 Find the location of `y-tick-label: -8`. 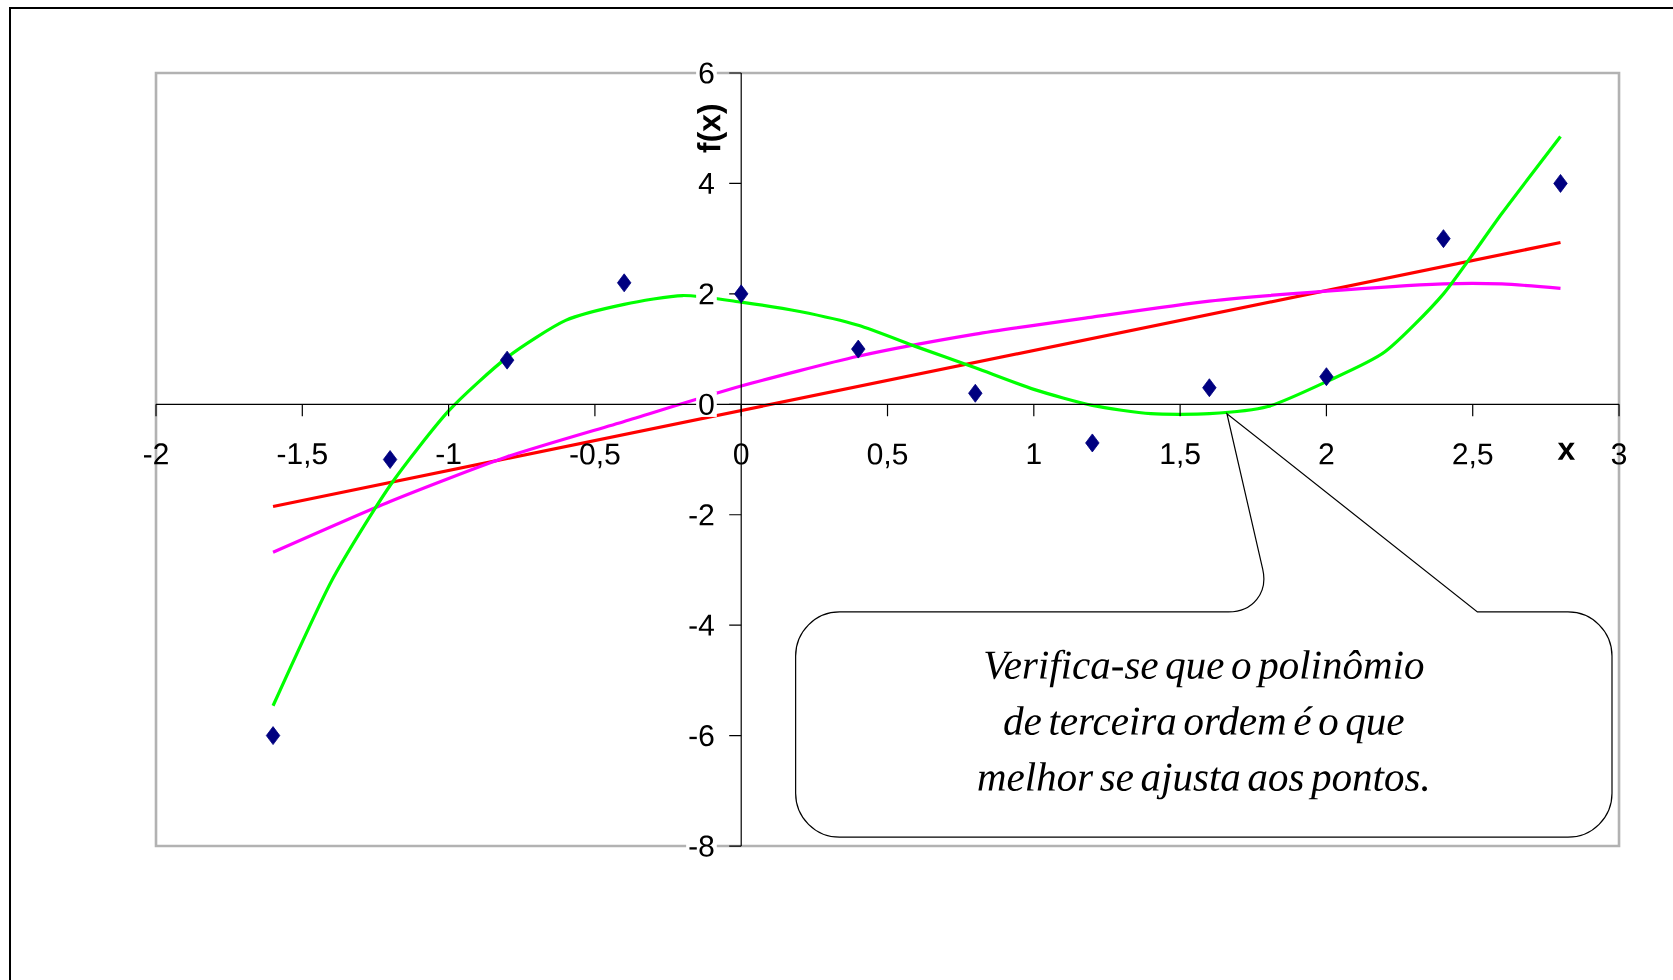

y-tick-label: -8 is located at coordinates (701, 846).